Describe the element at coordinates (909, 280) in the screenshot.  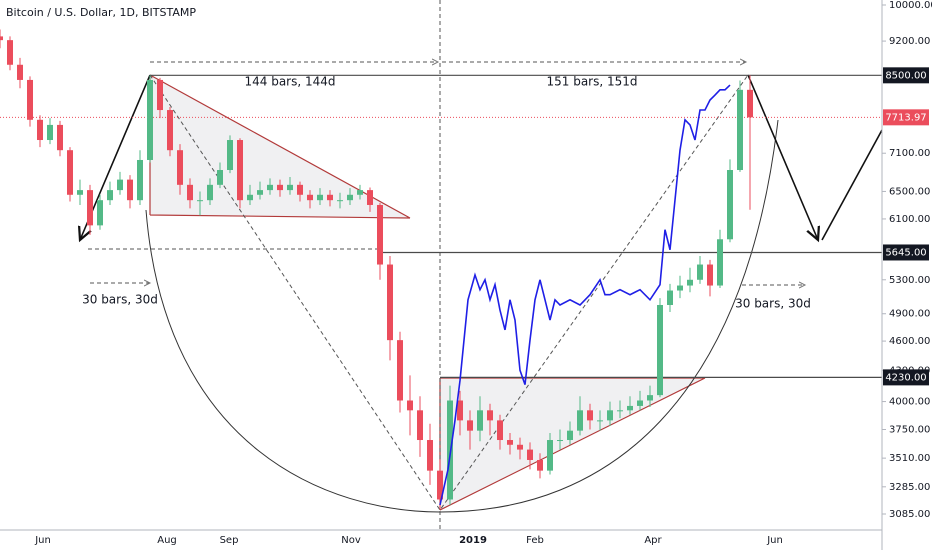
I see `y-tick-label: 5300.00` at that location.